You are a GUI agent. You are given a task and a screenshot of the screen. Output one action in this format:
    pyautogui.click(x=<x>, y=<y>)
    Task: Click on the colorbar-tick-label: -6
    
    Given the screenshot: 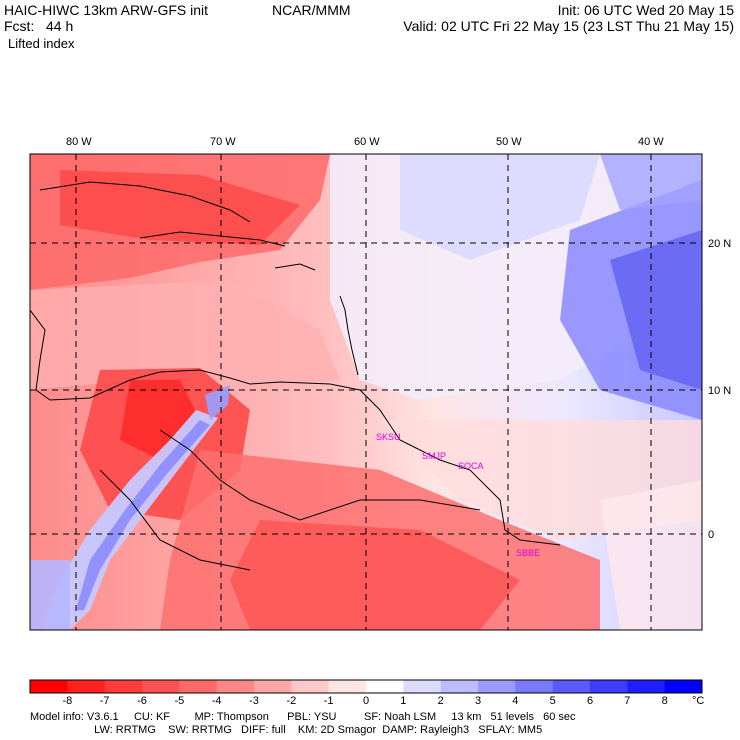 What is the action you would take?
    pyautogui.click(x=142, y=701)
    